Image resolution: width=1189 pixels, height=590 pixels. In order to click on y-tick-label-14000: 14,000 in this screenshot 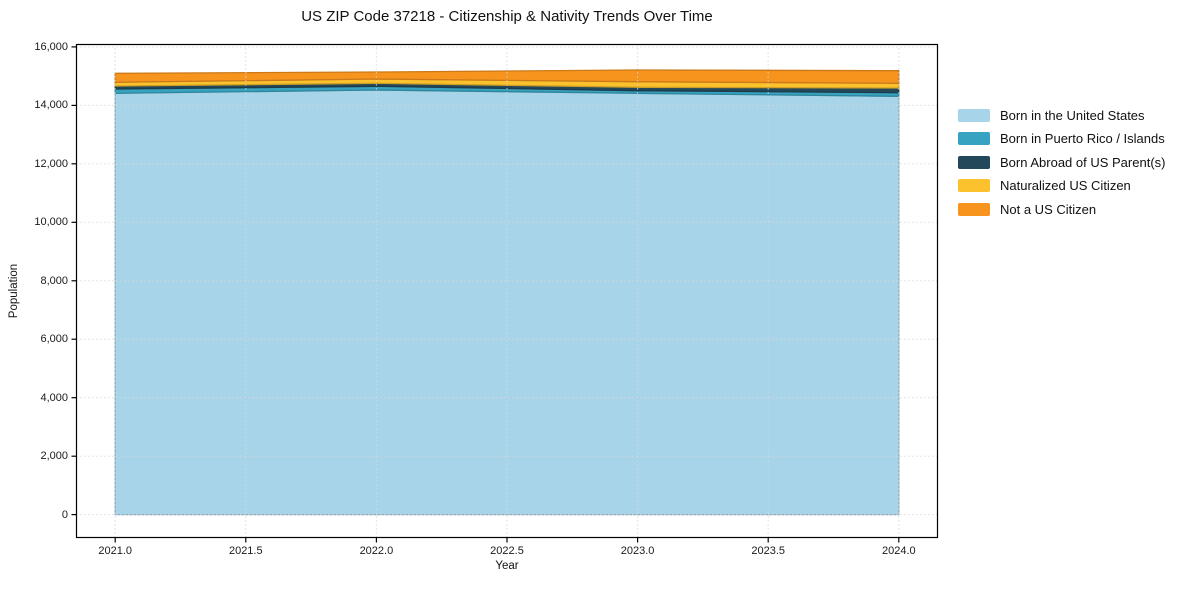, I will do `click(51, 105)`.